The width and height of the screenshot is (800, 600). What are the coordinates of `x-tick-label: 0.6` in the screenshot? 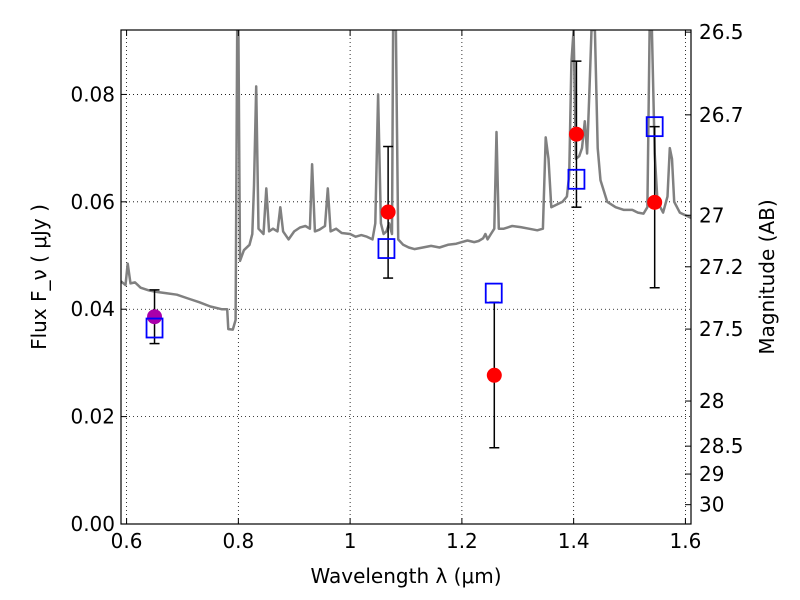 It's located at (127, 541).